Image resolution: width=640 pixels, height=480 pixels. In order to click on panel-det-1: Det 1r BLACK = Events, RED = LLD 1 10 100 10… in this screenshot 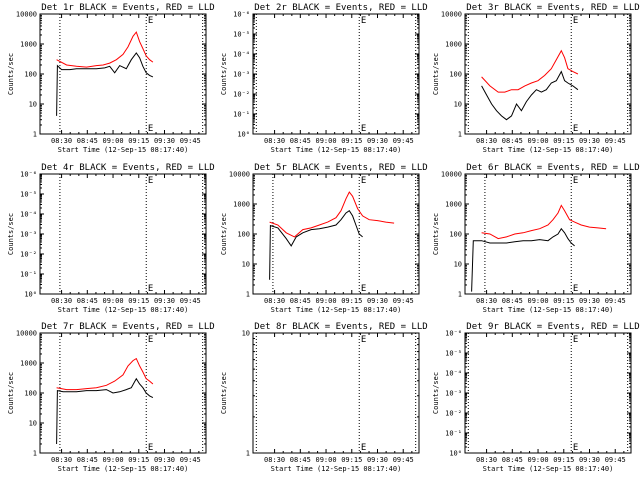, I will do `click(111, 78)`.